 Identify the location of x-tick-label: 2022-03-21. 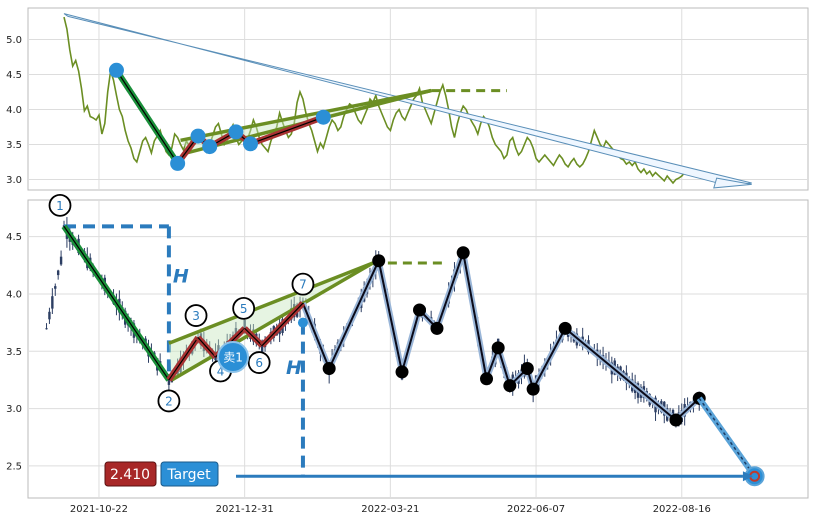
(390, 509).